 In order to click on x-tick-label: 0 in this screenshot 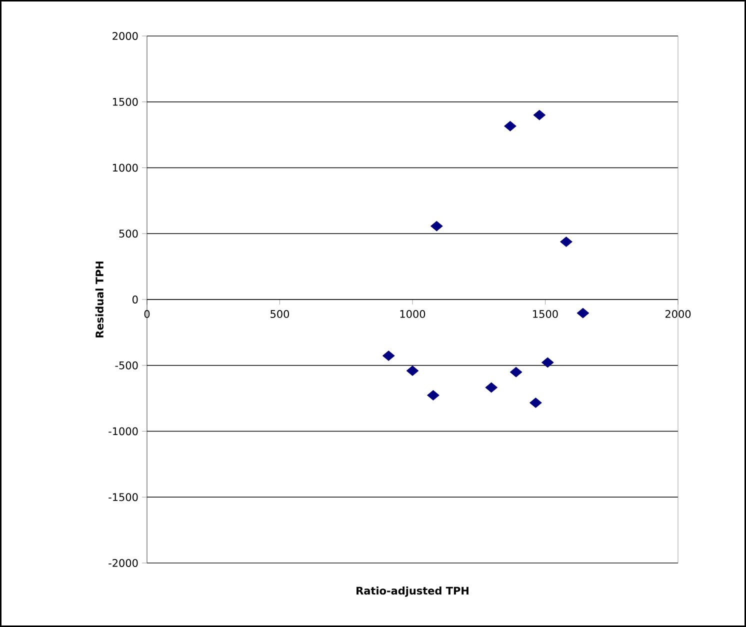, I will do `click(147, 314)`.